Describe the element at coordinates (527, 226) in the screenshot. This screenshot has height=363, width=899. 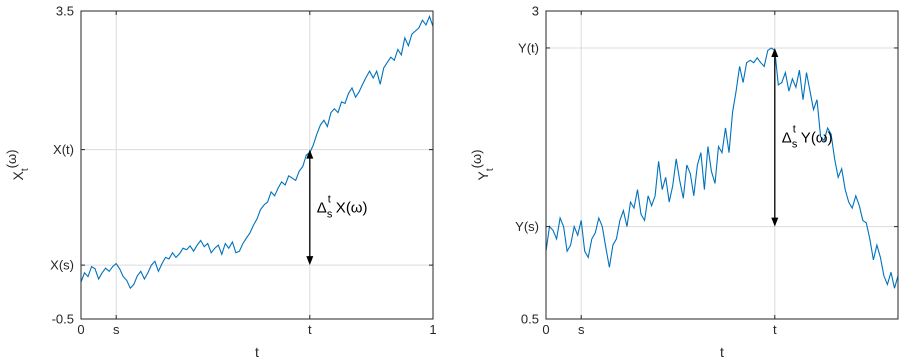
I see `y-tick-label: Y(s)` at that location.